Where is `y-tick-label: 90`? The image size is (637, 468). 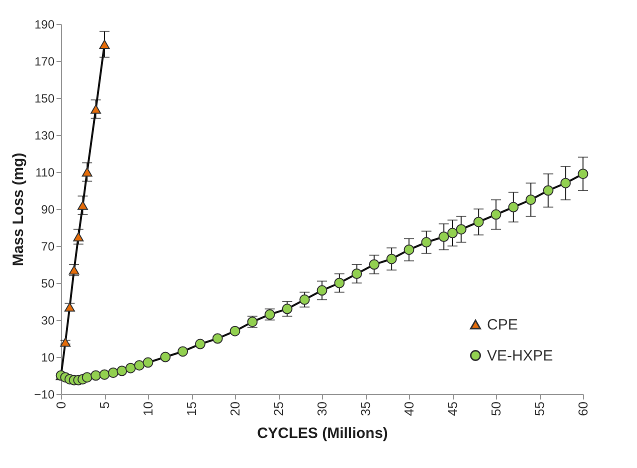 y-tick-label: 90 is located at coordinates (48, 209).